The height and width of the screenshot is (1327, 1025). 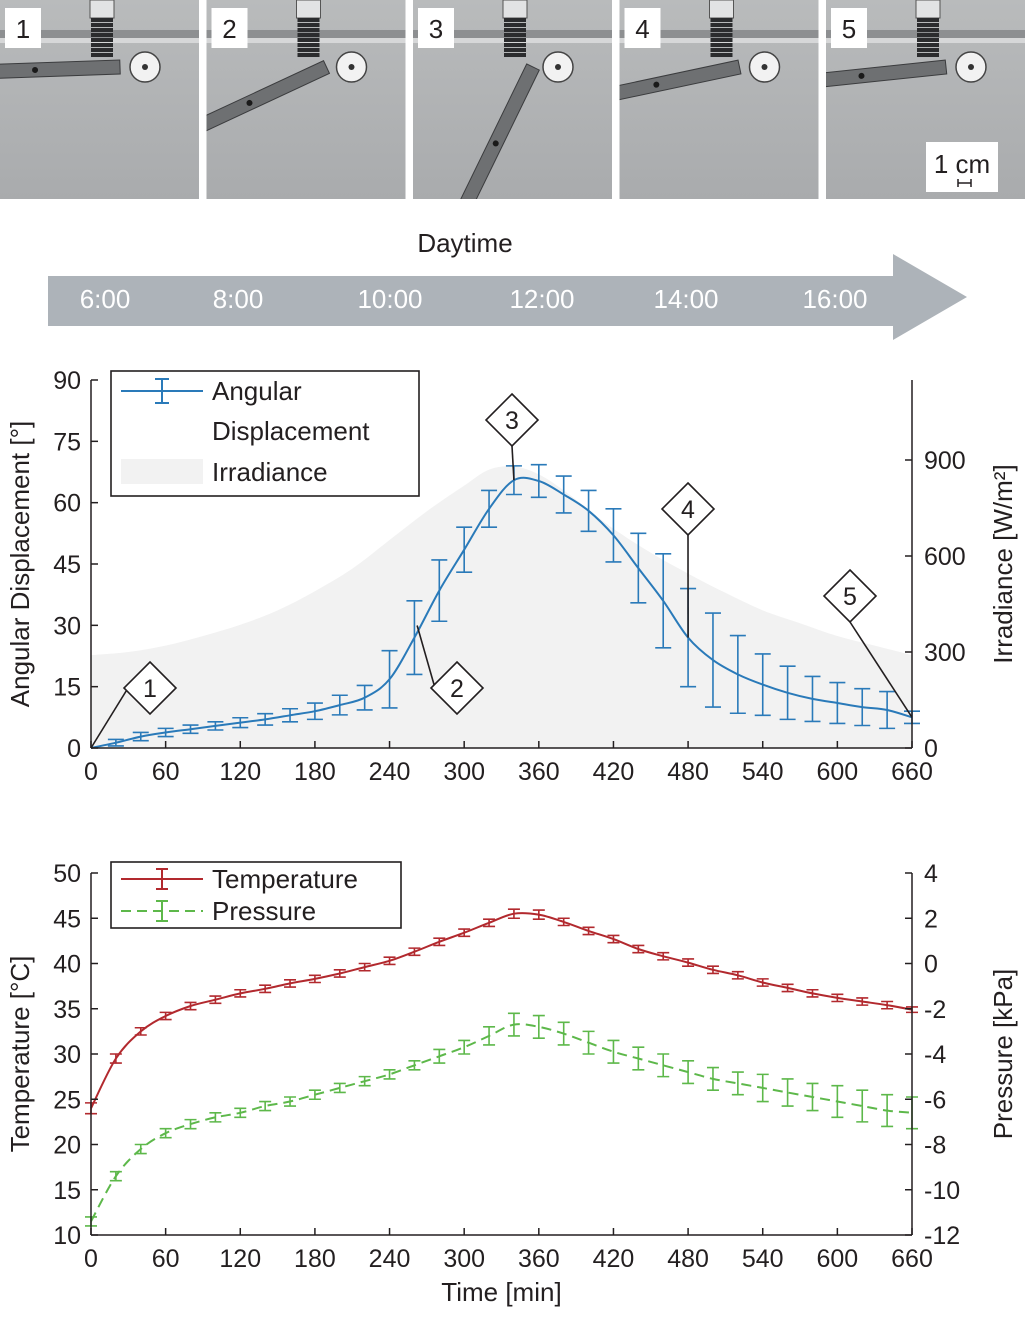 I want to click on timeline-tick: 14:00, so click(x=685, y=299).